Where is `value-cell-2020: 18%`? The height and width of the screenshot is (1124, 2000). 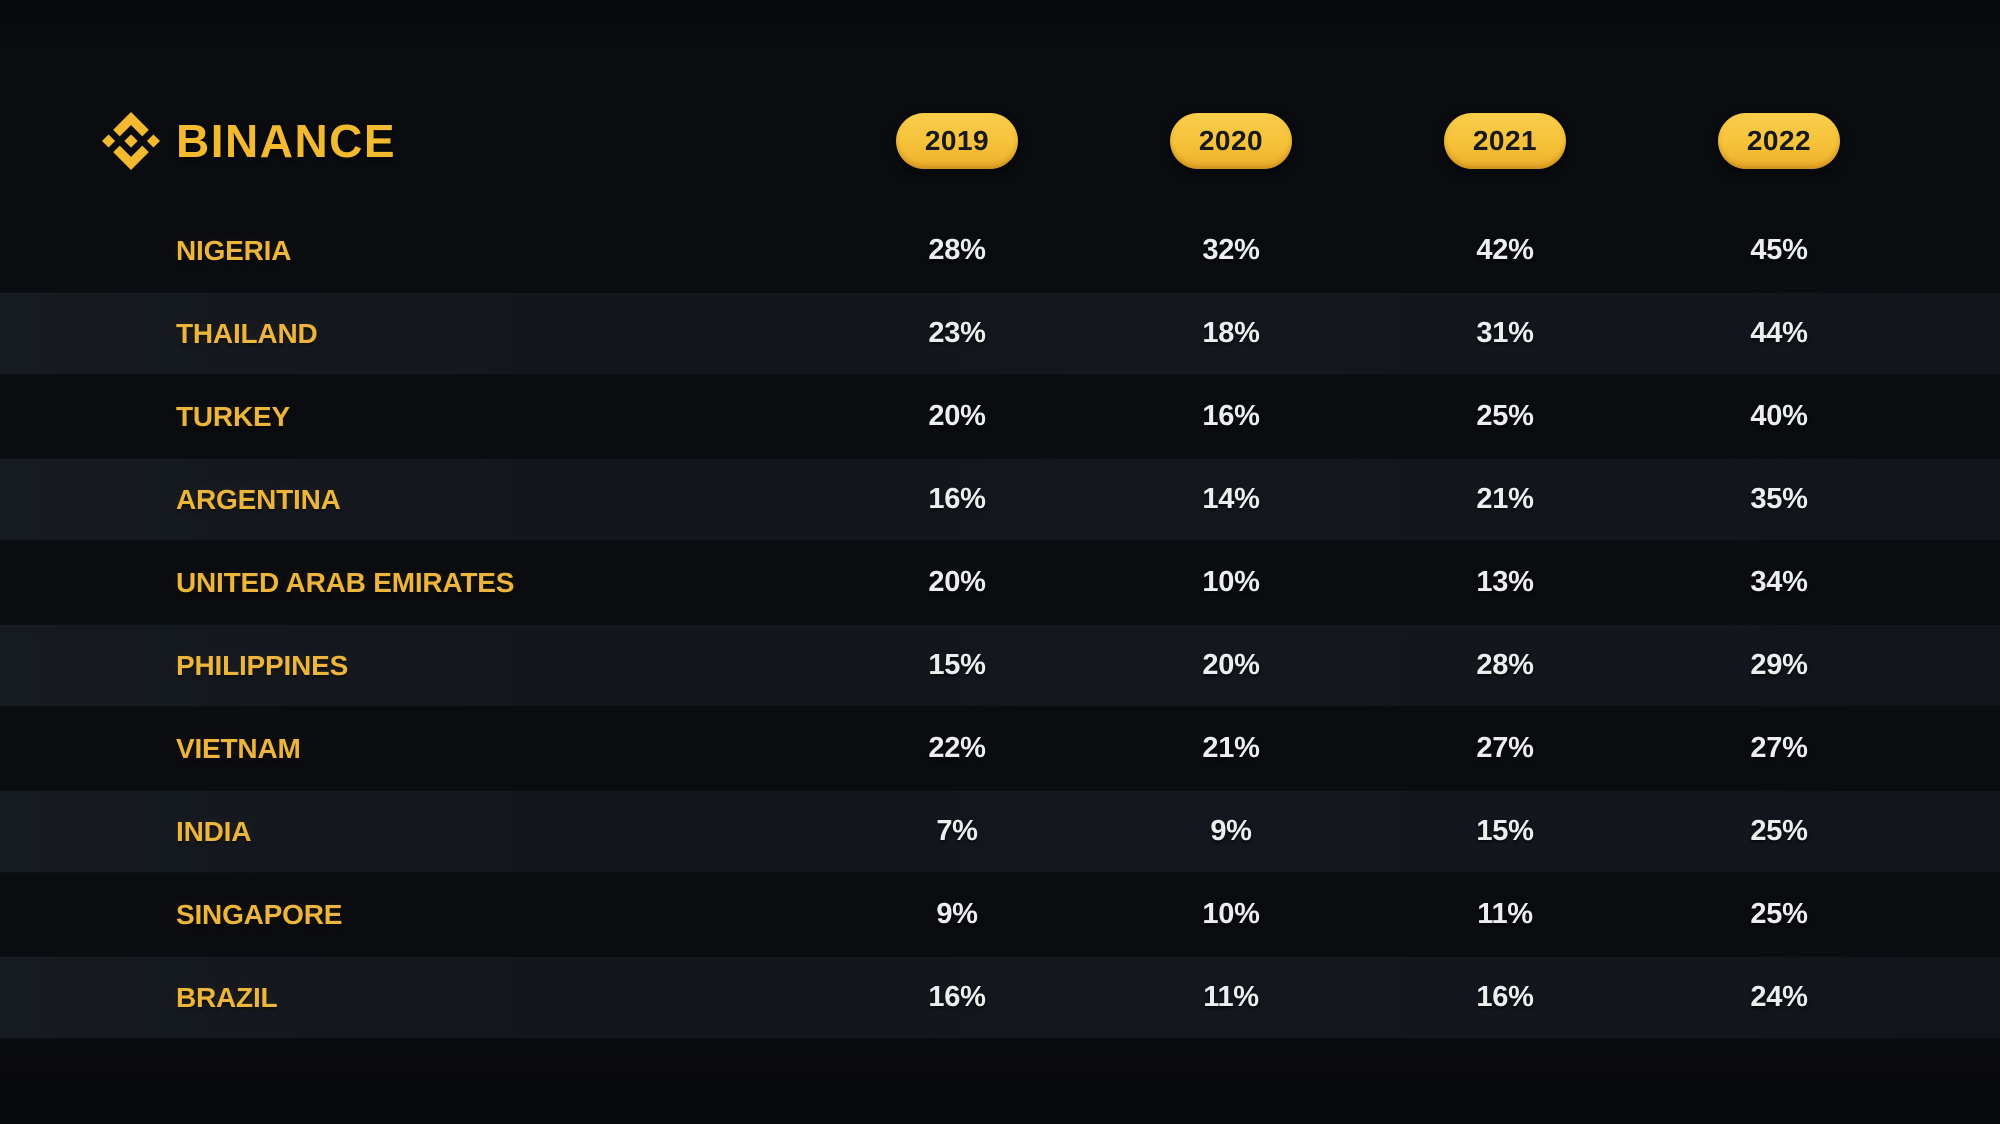 value-cell-2020: 18% is located at coordinates (1231, 333).